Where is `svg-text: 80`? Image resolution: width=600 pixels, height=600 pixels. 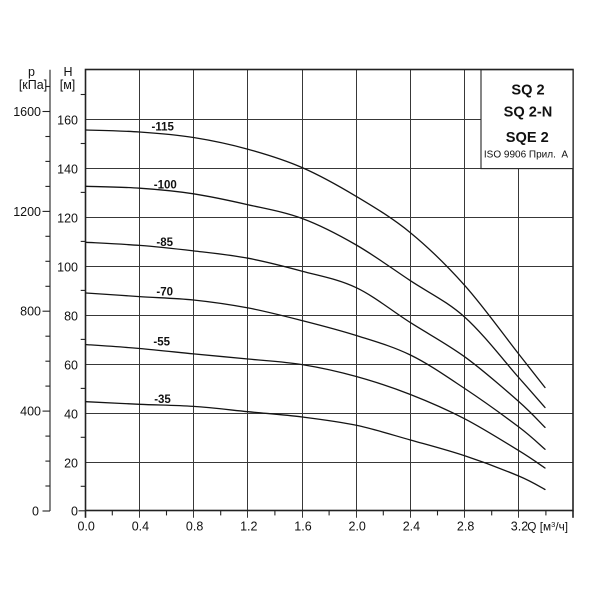 svg-text: 80 is located at coordinates (71, 316).